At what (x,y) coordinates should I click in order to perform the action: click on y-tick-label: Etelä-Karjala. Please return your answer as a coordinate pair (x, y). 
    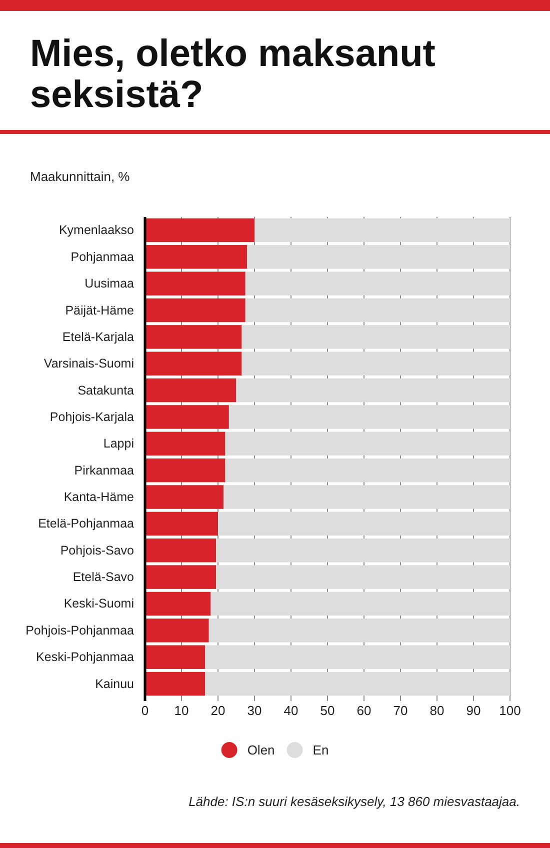
    Looking at the image, I should click on (98, 337).